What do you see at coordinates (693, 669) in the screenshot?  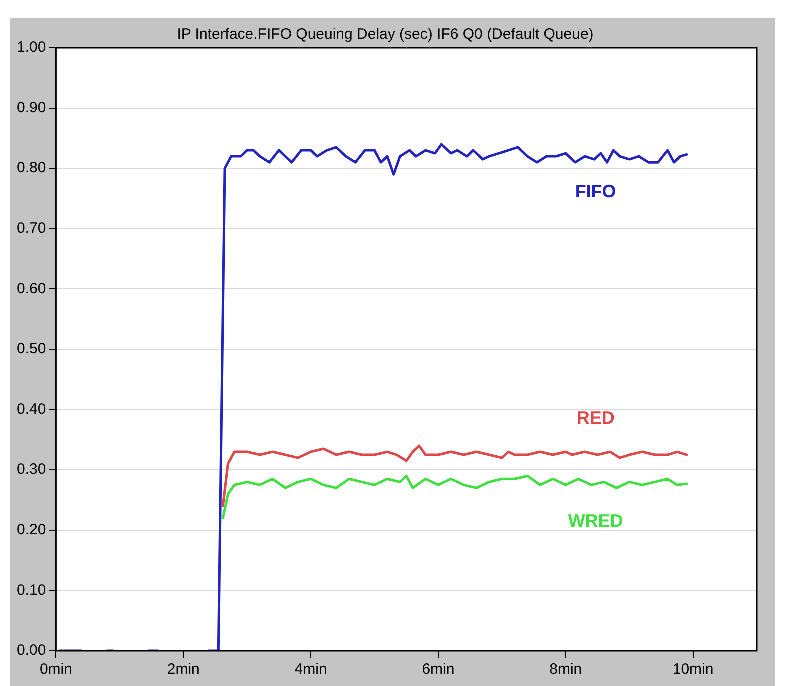 I see `x-tick-label: 10min` at bounding box center [693, 669].